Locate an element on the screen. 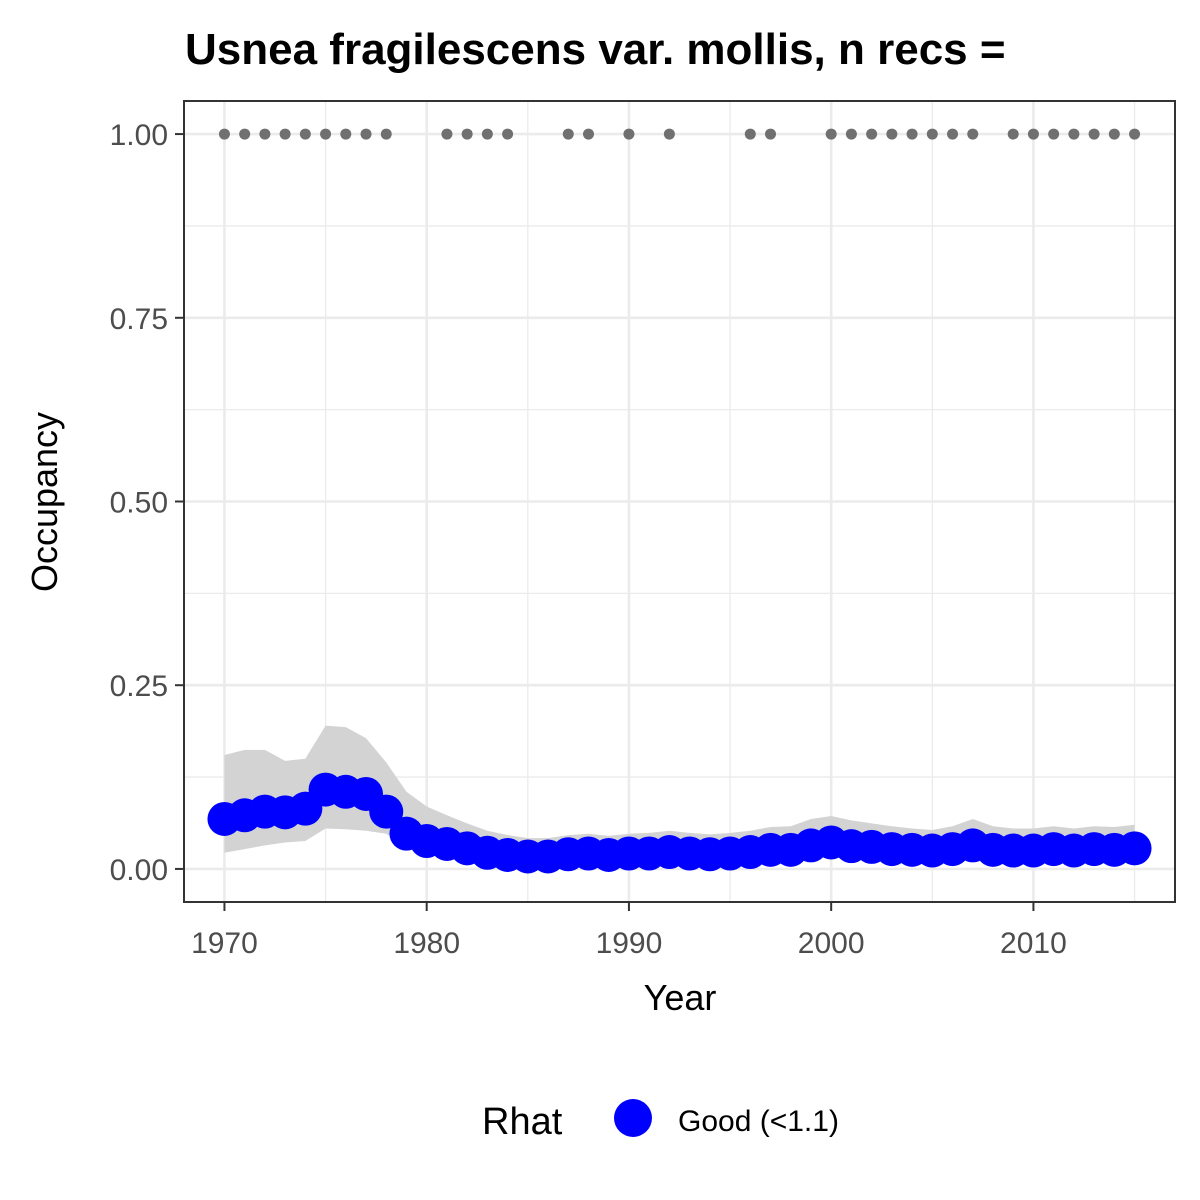 The width and height of the screenshot is (1200, 1200). x-tick-label: 2000 is located at coordinates (831, 943).